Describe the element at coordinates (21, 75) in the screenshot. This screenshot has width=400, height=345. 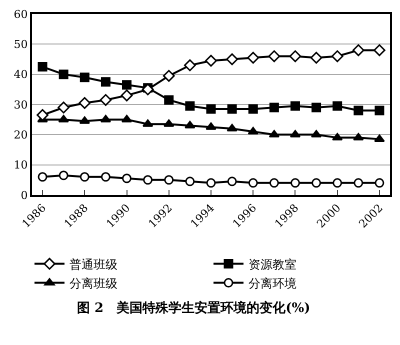
I see `y-tick-label: 40` at that location.